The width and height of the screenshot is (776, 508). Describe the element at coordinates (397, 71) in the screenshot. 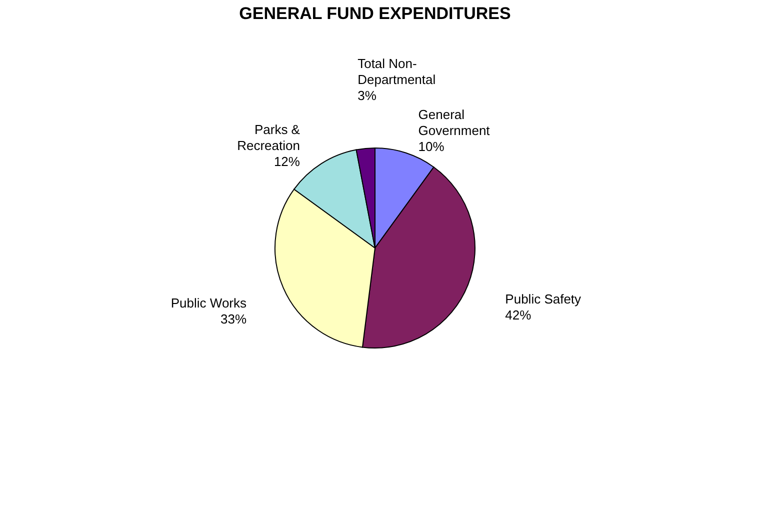

I see `slice-label: Total Non-Departmental` at that location.